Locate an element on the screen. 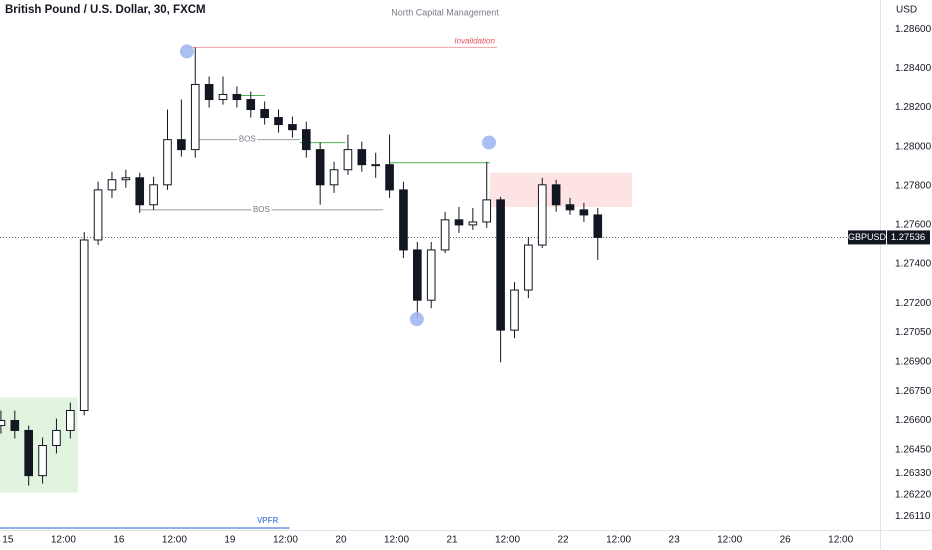  y-tick-label: 1.27400 is located at coordinates (913, 264).